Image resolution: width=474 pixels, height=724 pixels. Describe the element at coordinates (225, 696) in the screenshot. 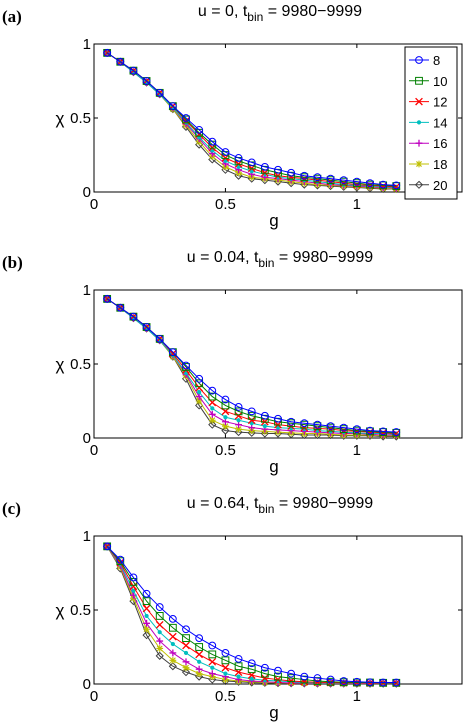

I see `x-tick-label: 0.5` at that location.